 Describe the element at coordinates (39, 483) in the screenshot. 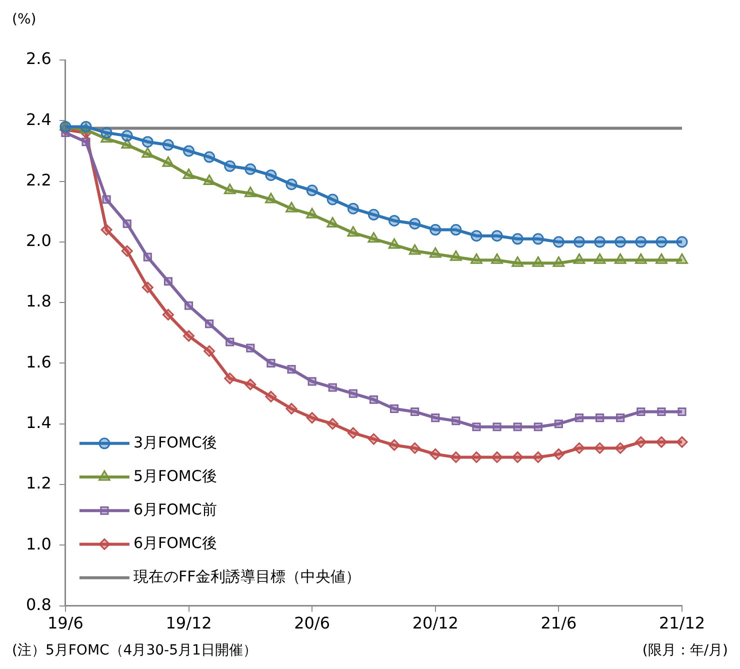

I see `y-tick-label: 1.2` at that location.